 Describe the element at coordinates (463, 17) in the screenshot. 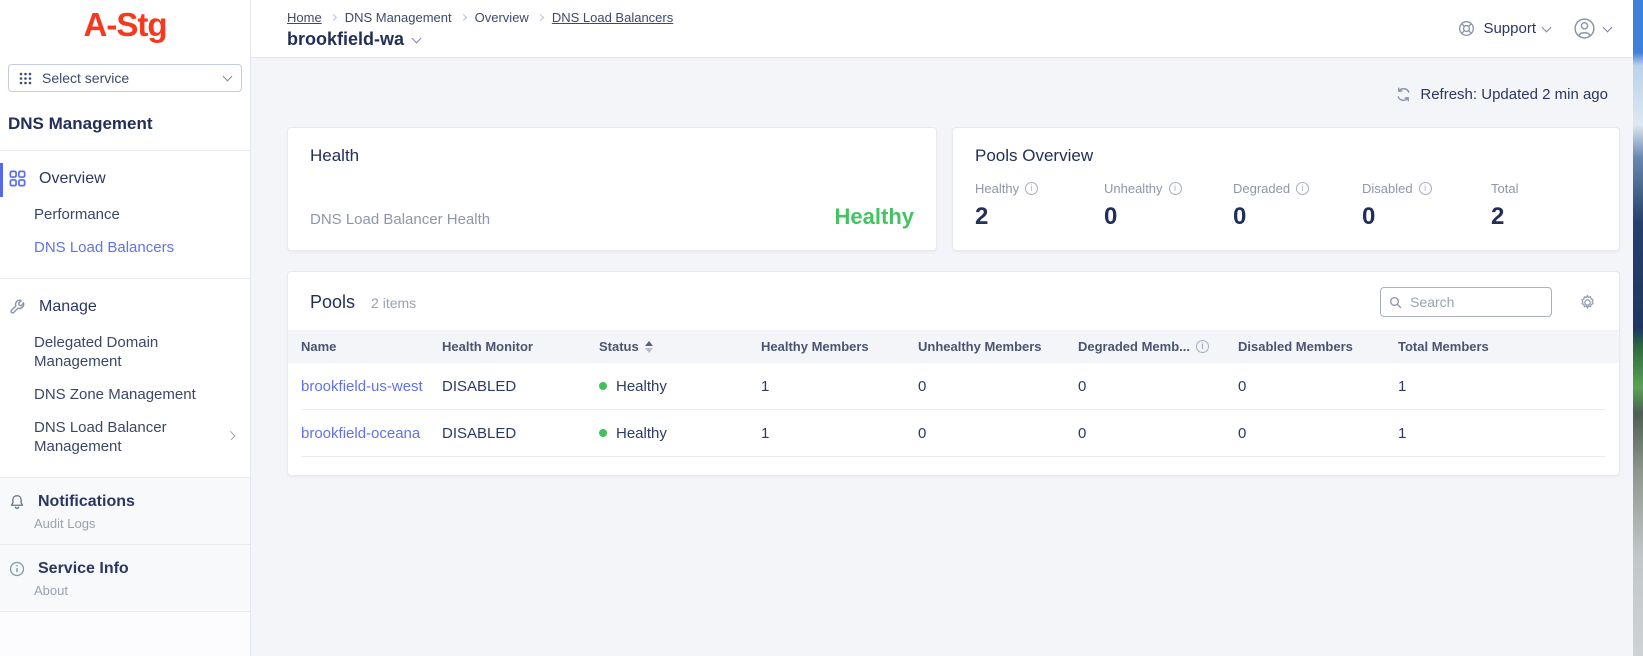

I see `chevron-right-icon` at that location.